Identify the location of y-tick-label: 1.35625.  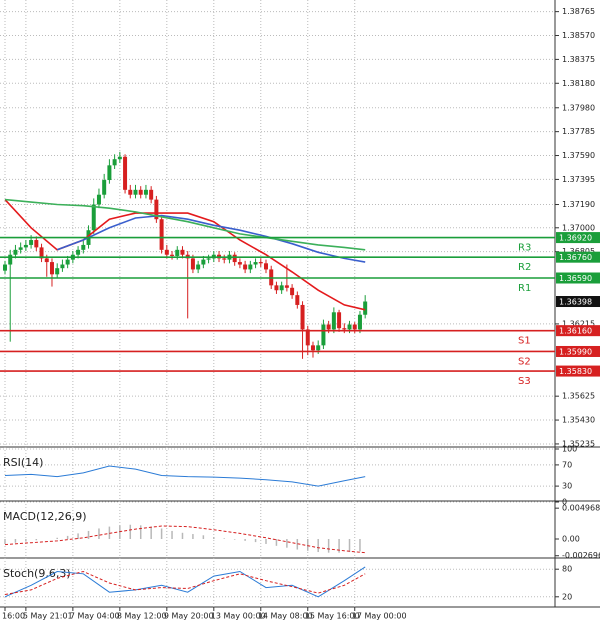
(578, 396).